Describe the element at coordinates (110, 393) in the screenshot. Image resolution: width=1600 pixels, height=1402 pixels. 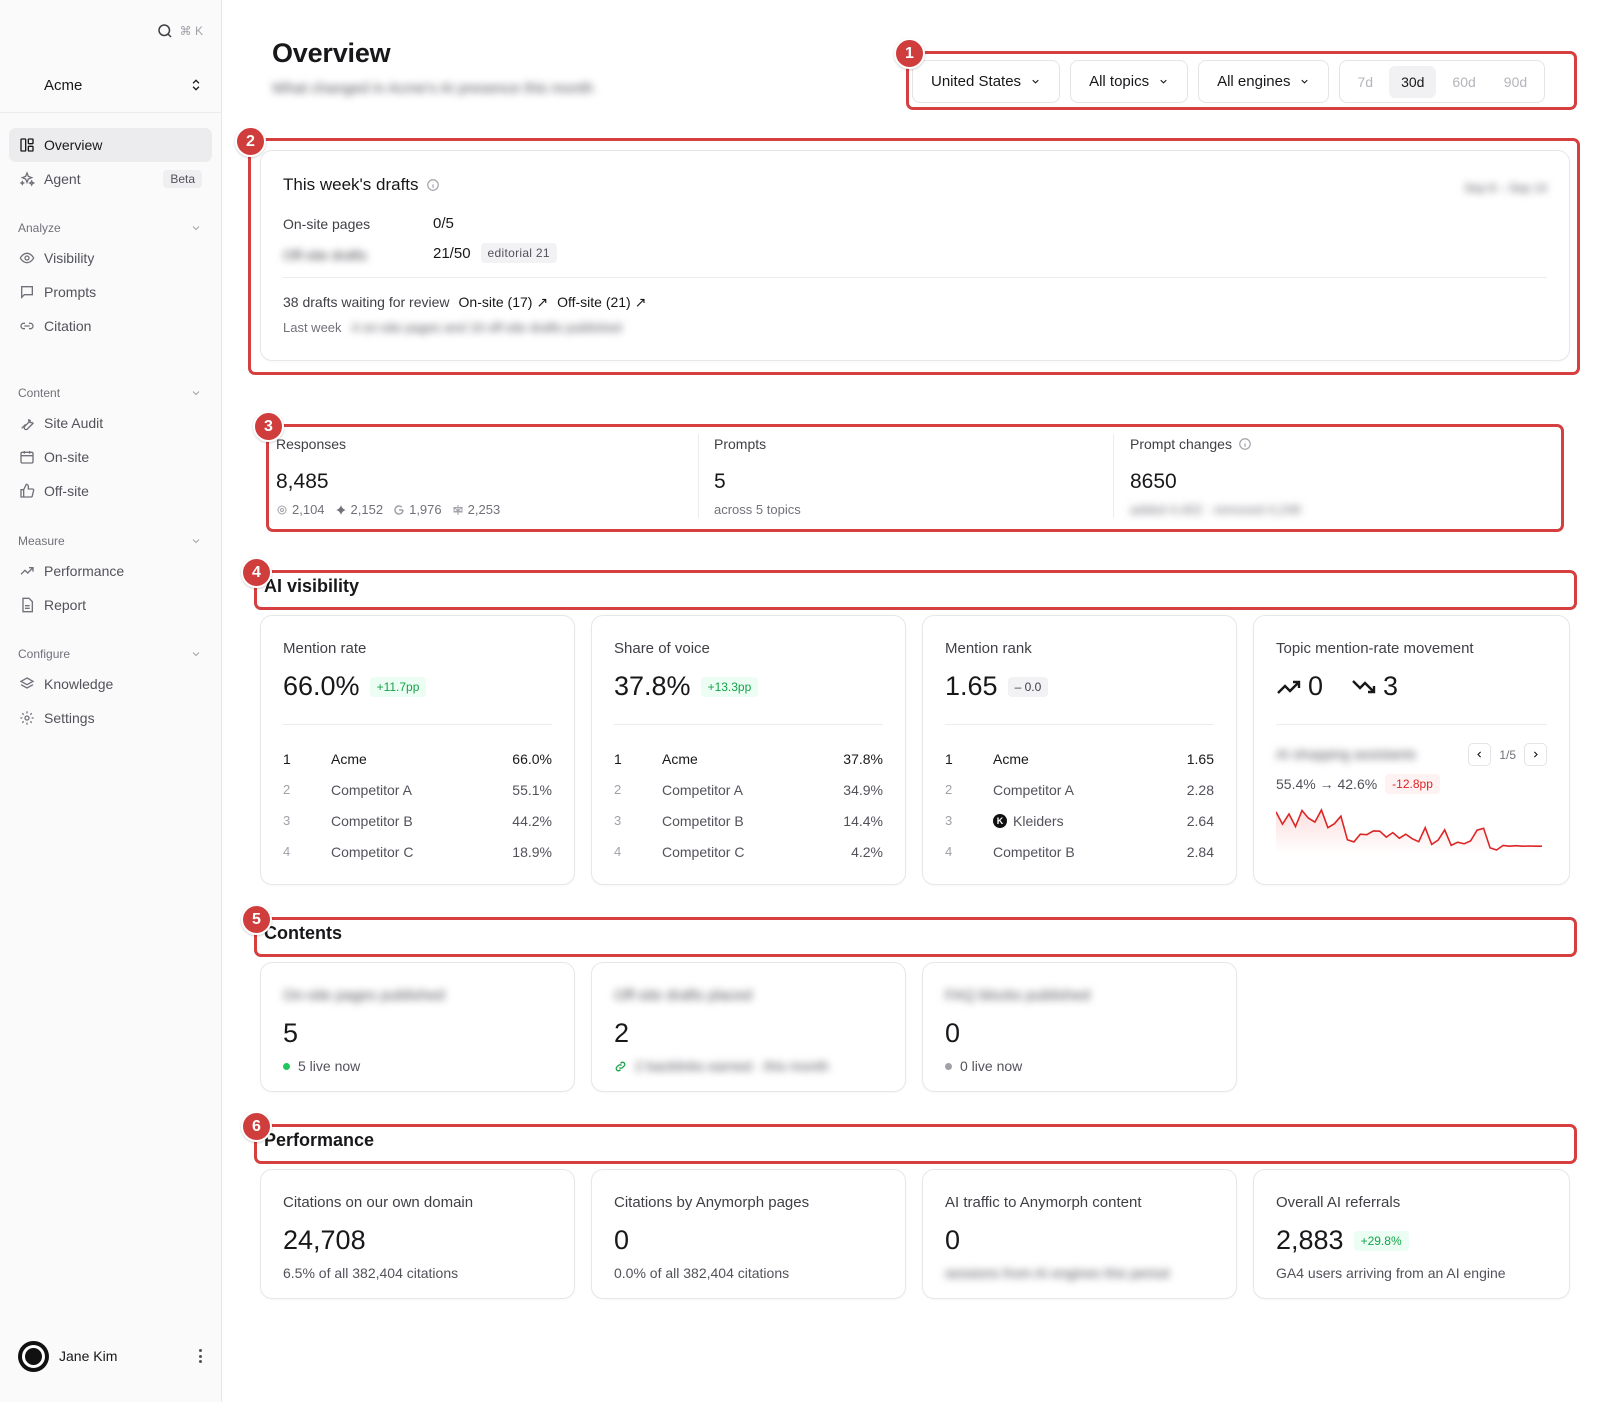
I see `section-content: Content` at that location.